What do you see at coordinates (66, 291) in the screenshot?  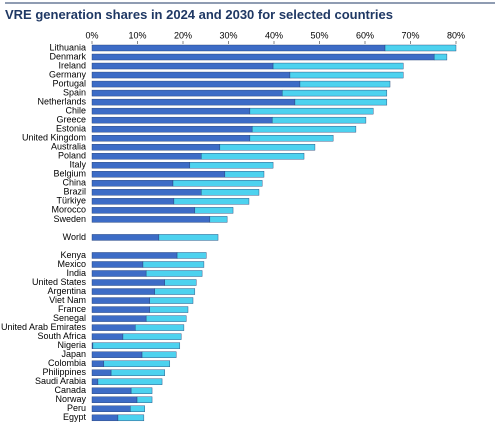 I see `y-tick-label: Argentina` at bounding box center [66, 291].